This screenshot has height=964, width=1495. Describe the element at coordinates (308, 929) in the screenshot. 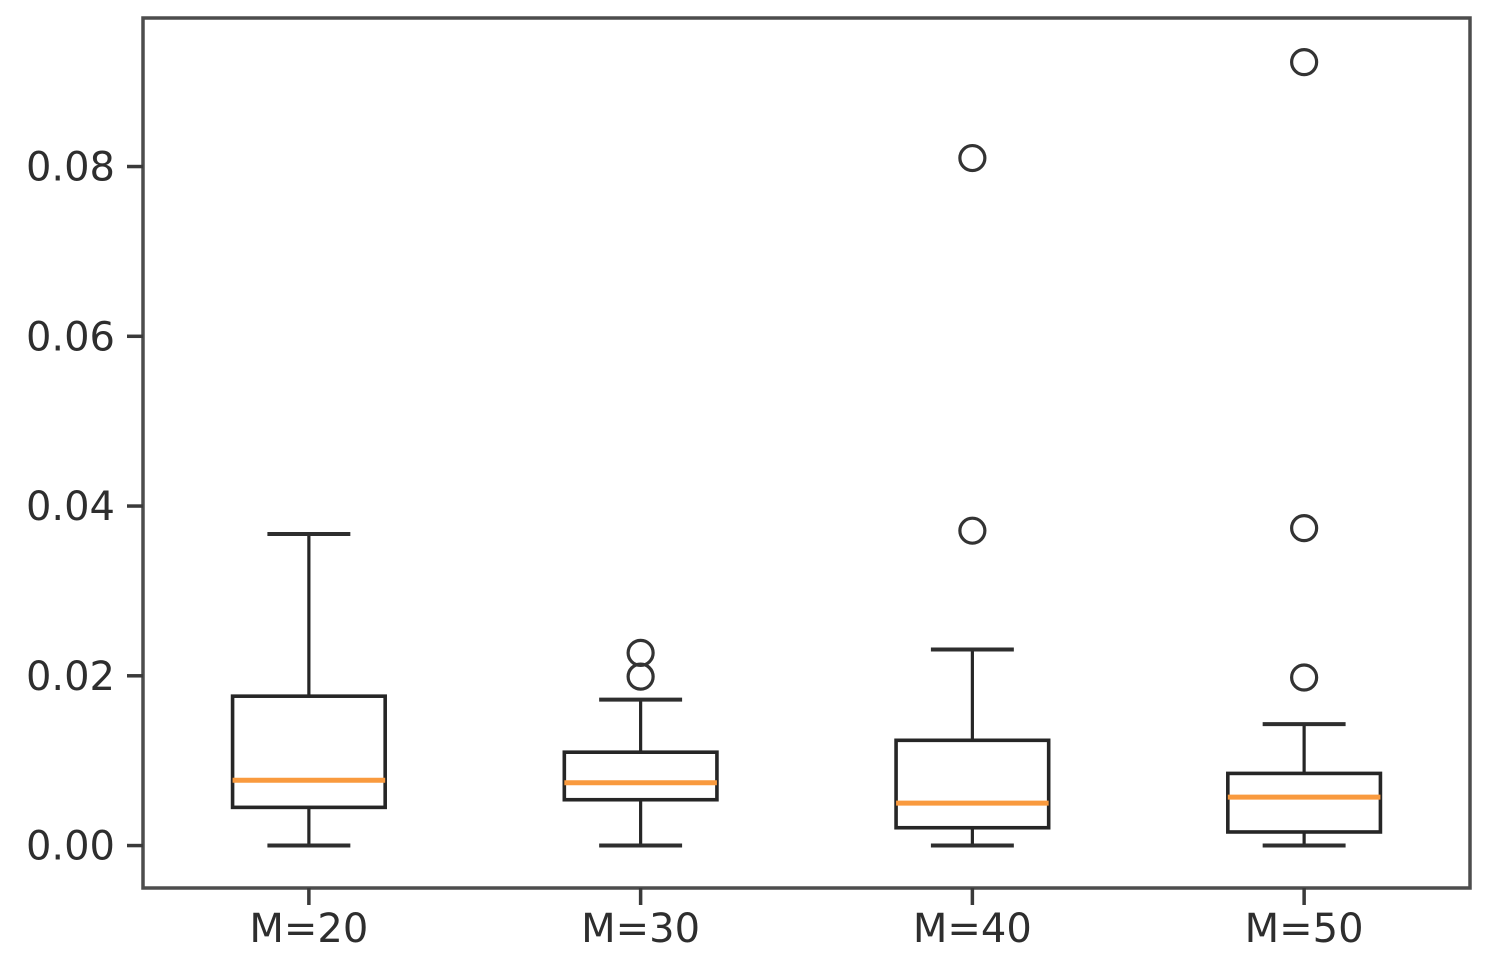

I see `x-tick-label: M=20` at that location.